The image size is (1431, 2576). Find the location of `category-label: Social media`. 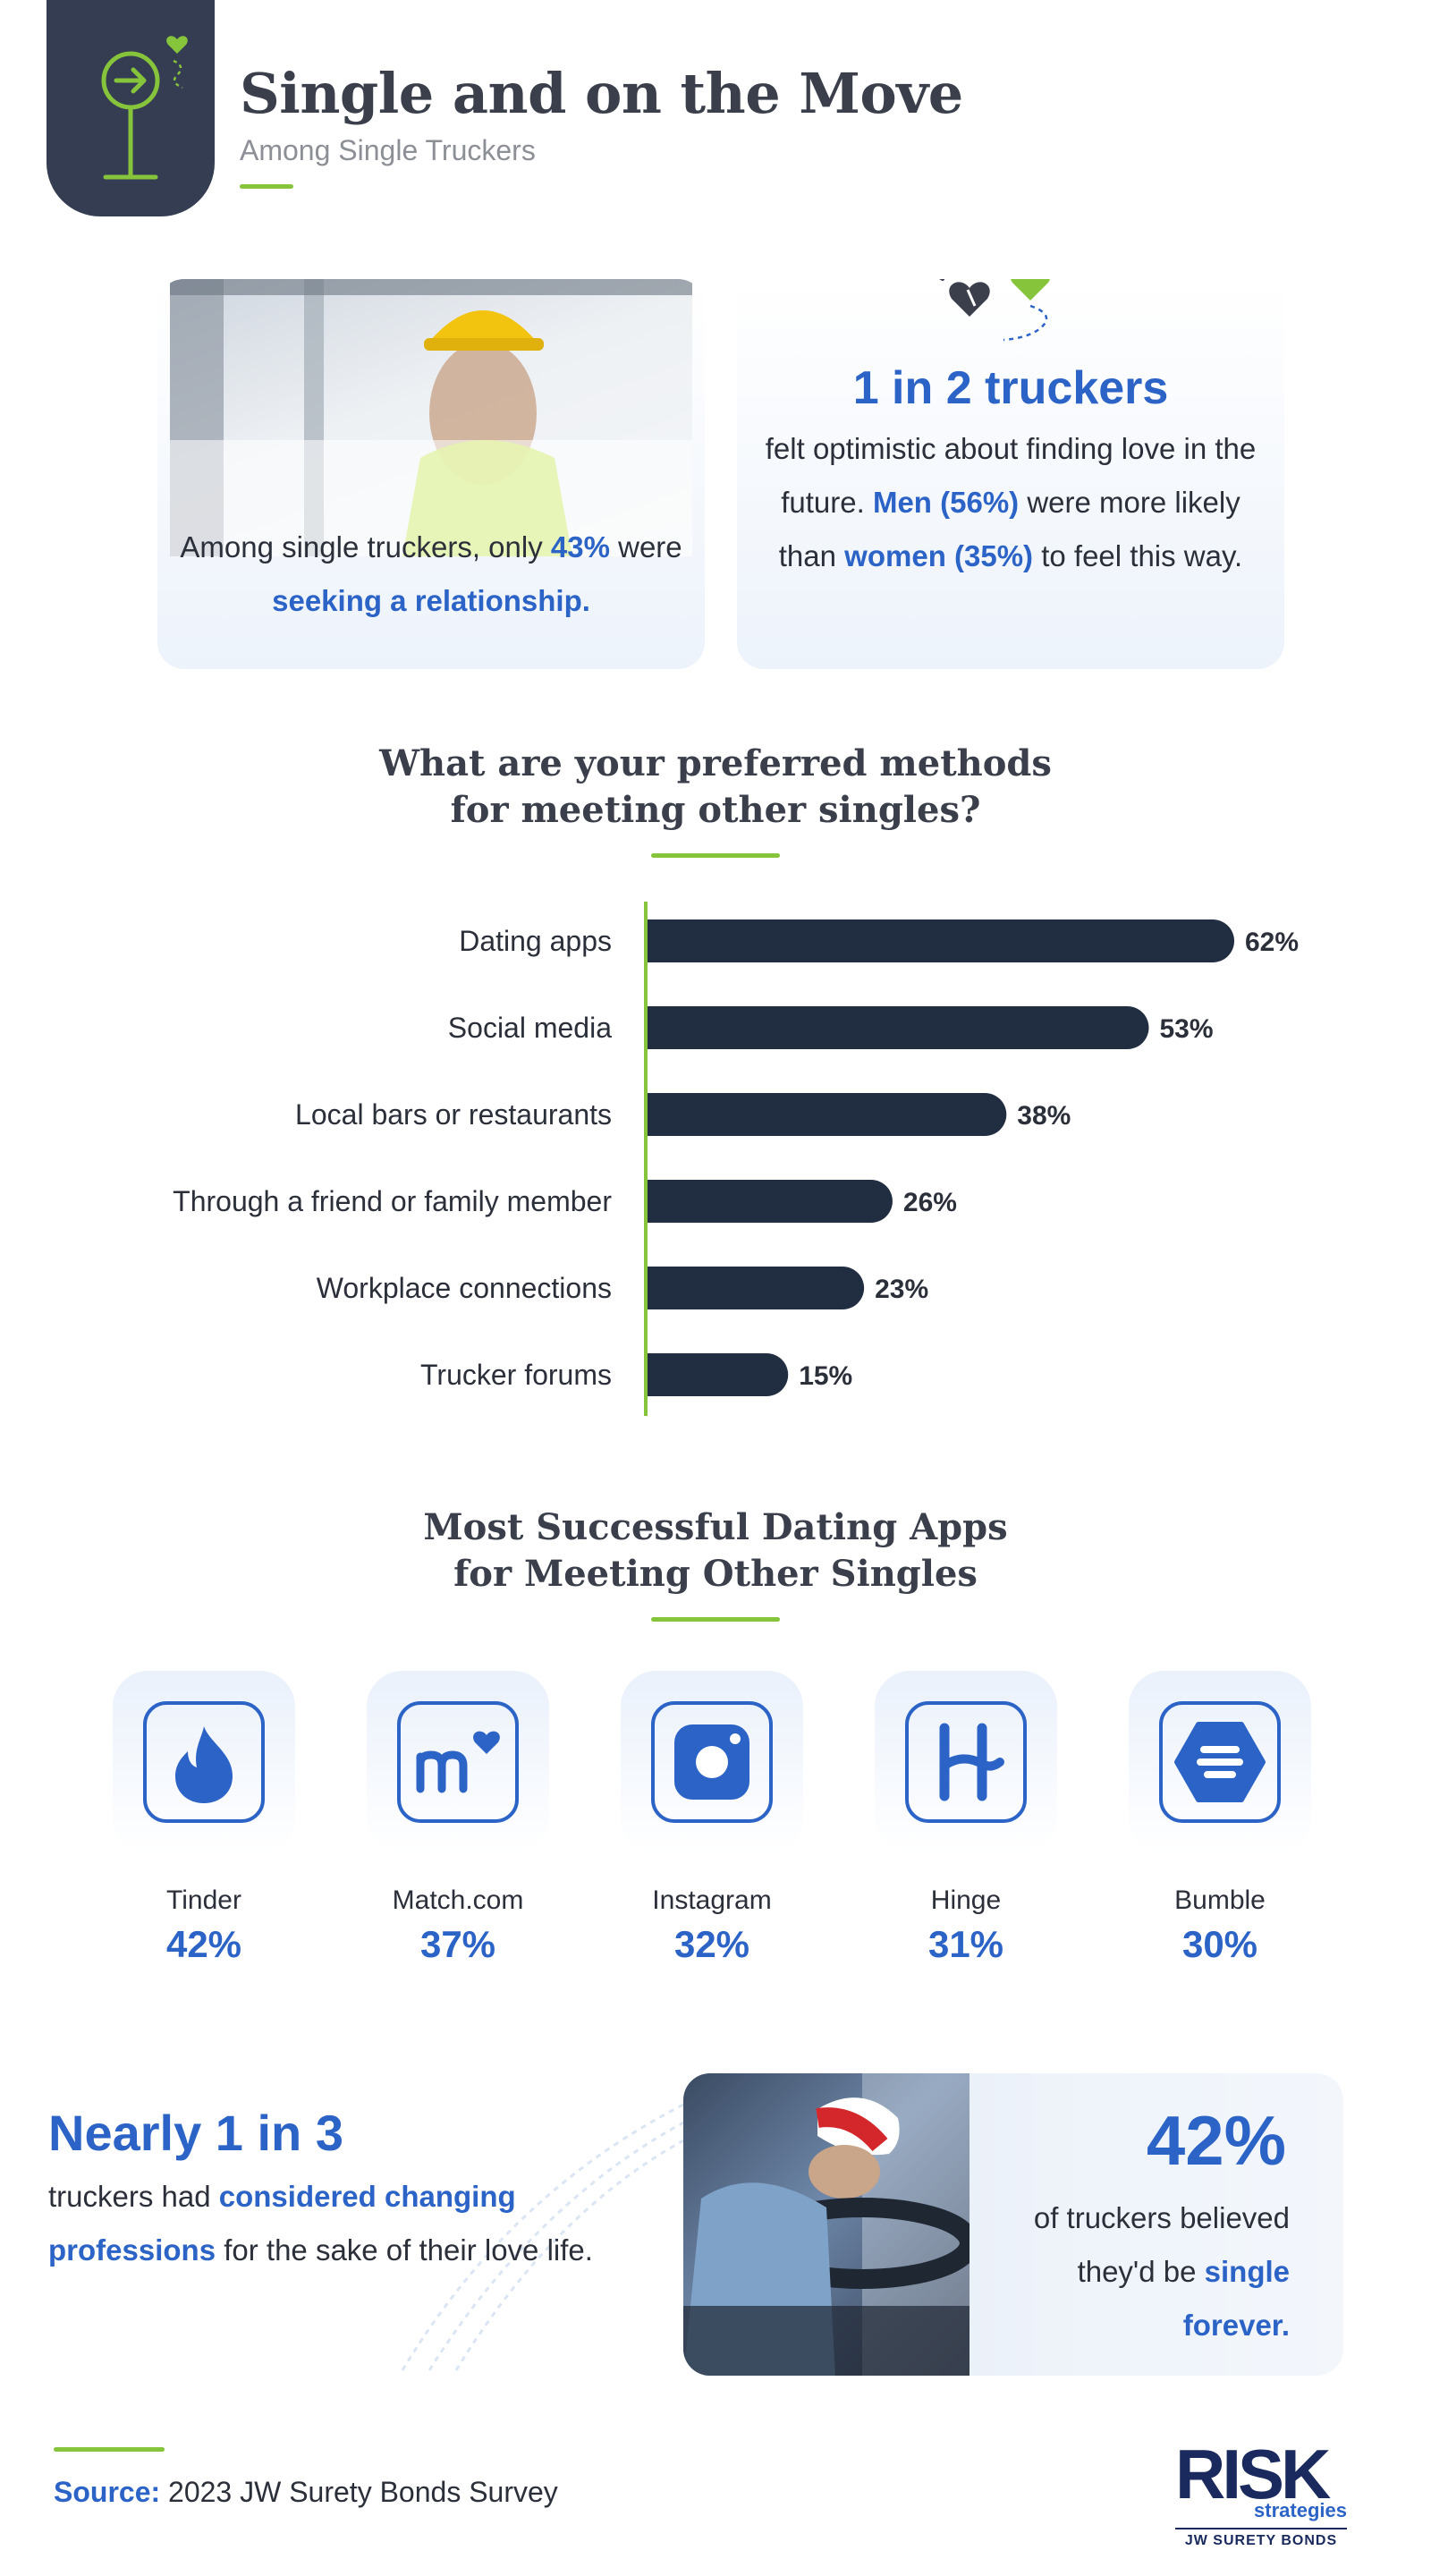

category-label: Social media is located at coordinates (530, 1028).